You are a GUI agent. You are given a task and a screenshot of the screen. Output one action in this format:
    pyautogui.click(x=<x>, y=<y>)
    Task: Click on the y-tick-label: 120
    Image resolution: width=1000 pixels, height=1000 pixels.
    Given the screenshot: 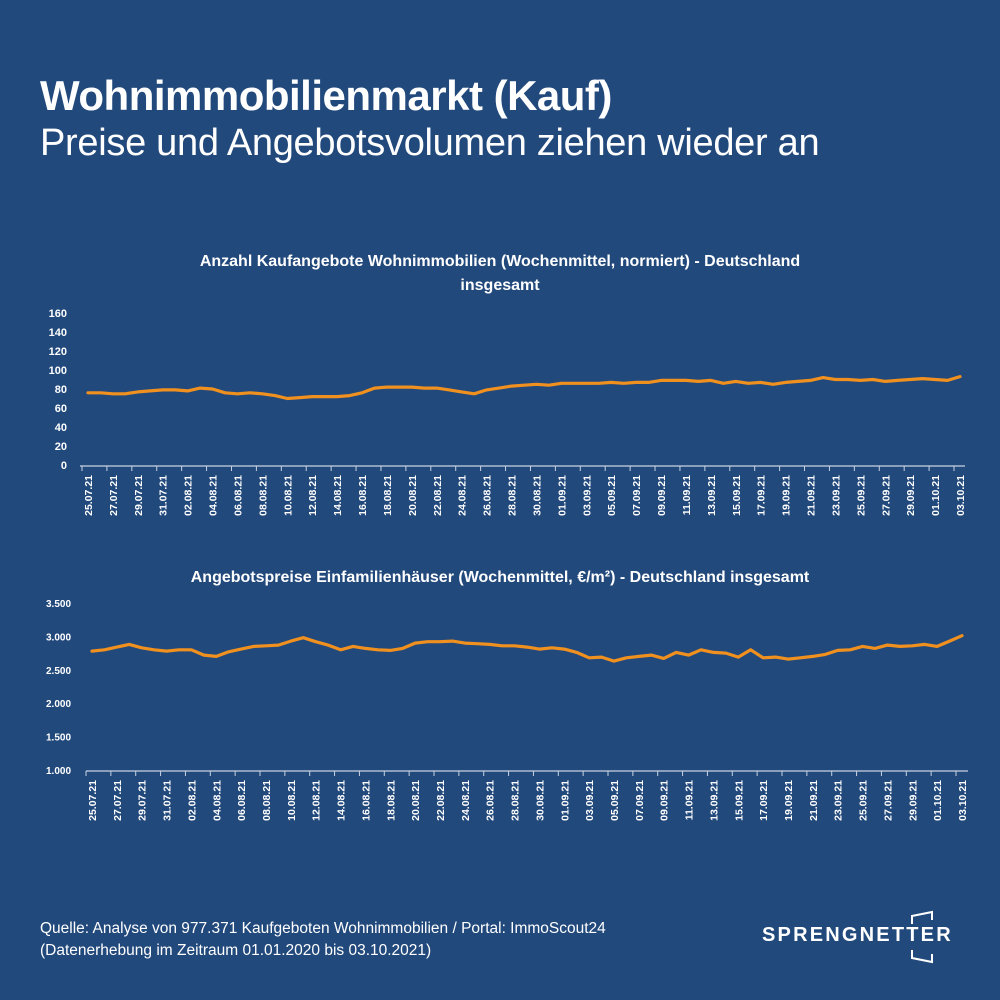 What is the action you would take?
    pyautogui.click(x=58, y=352)
    